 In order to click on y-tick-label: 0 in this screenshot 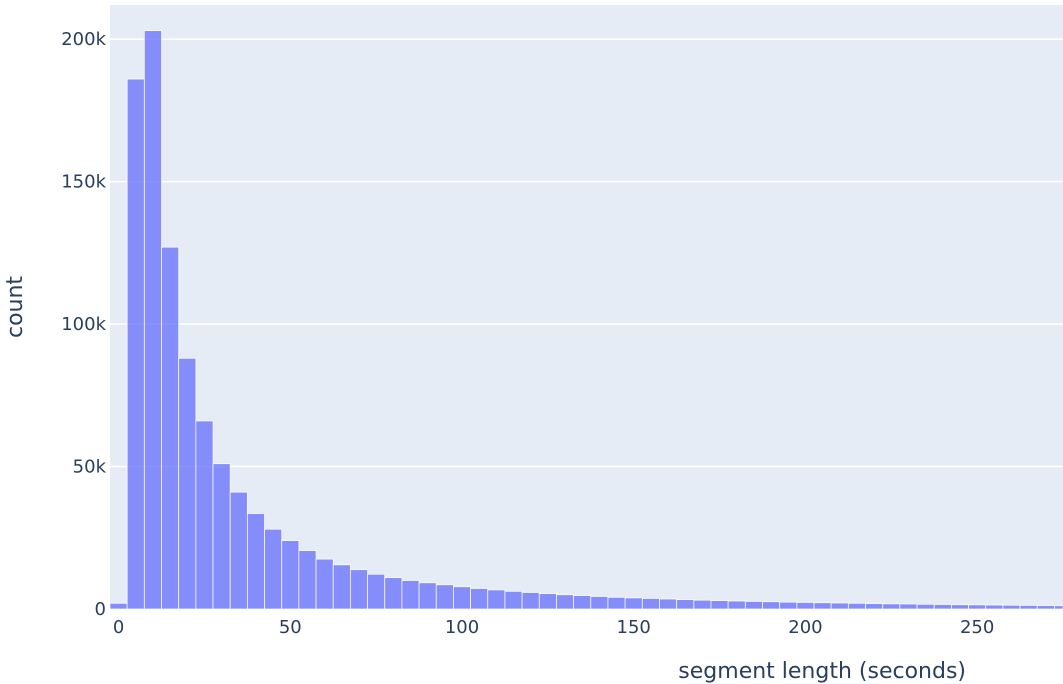, I will do `click(100, 609)`.